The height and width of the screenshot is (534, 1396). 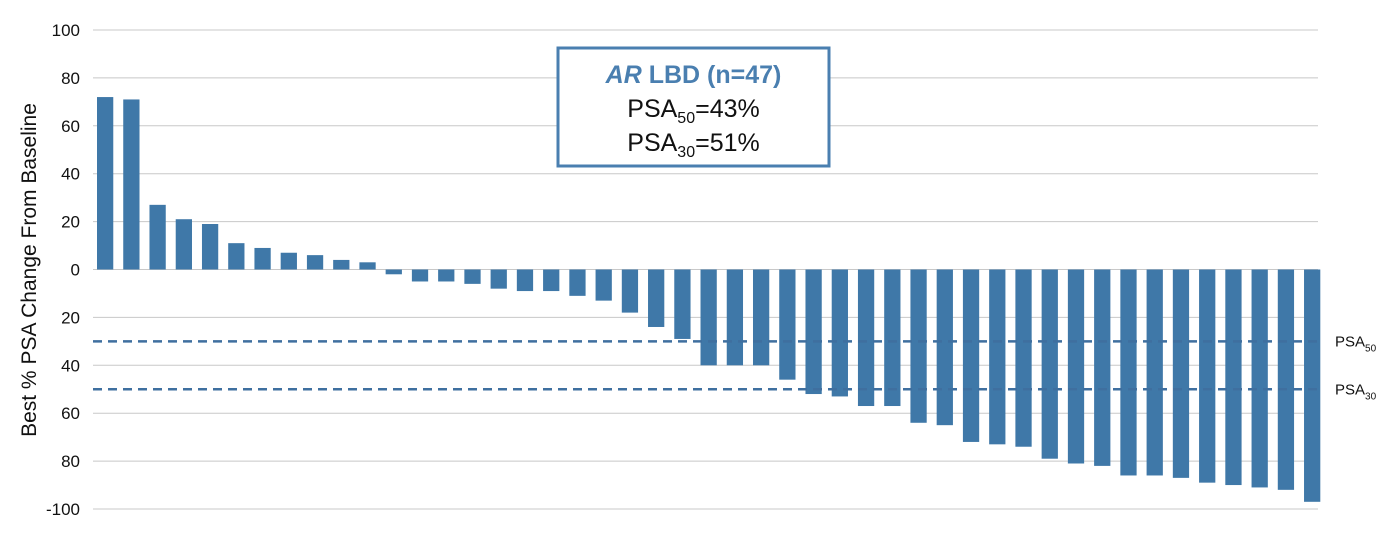 I want to click on annotation-title-italic: AR, so click(x=623, y=75).